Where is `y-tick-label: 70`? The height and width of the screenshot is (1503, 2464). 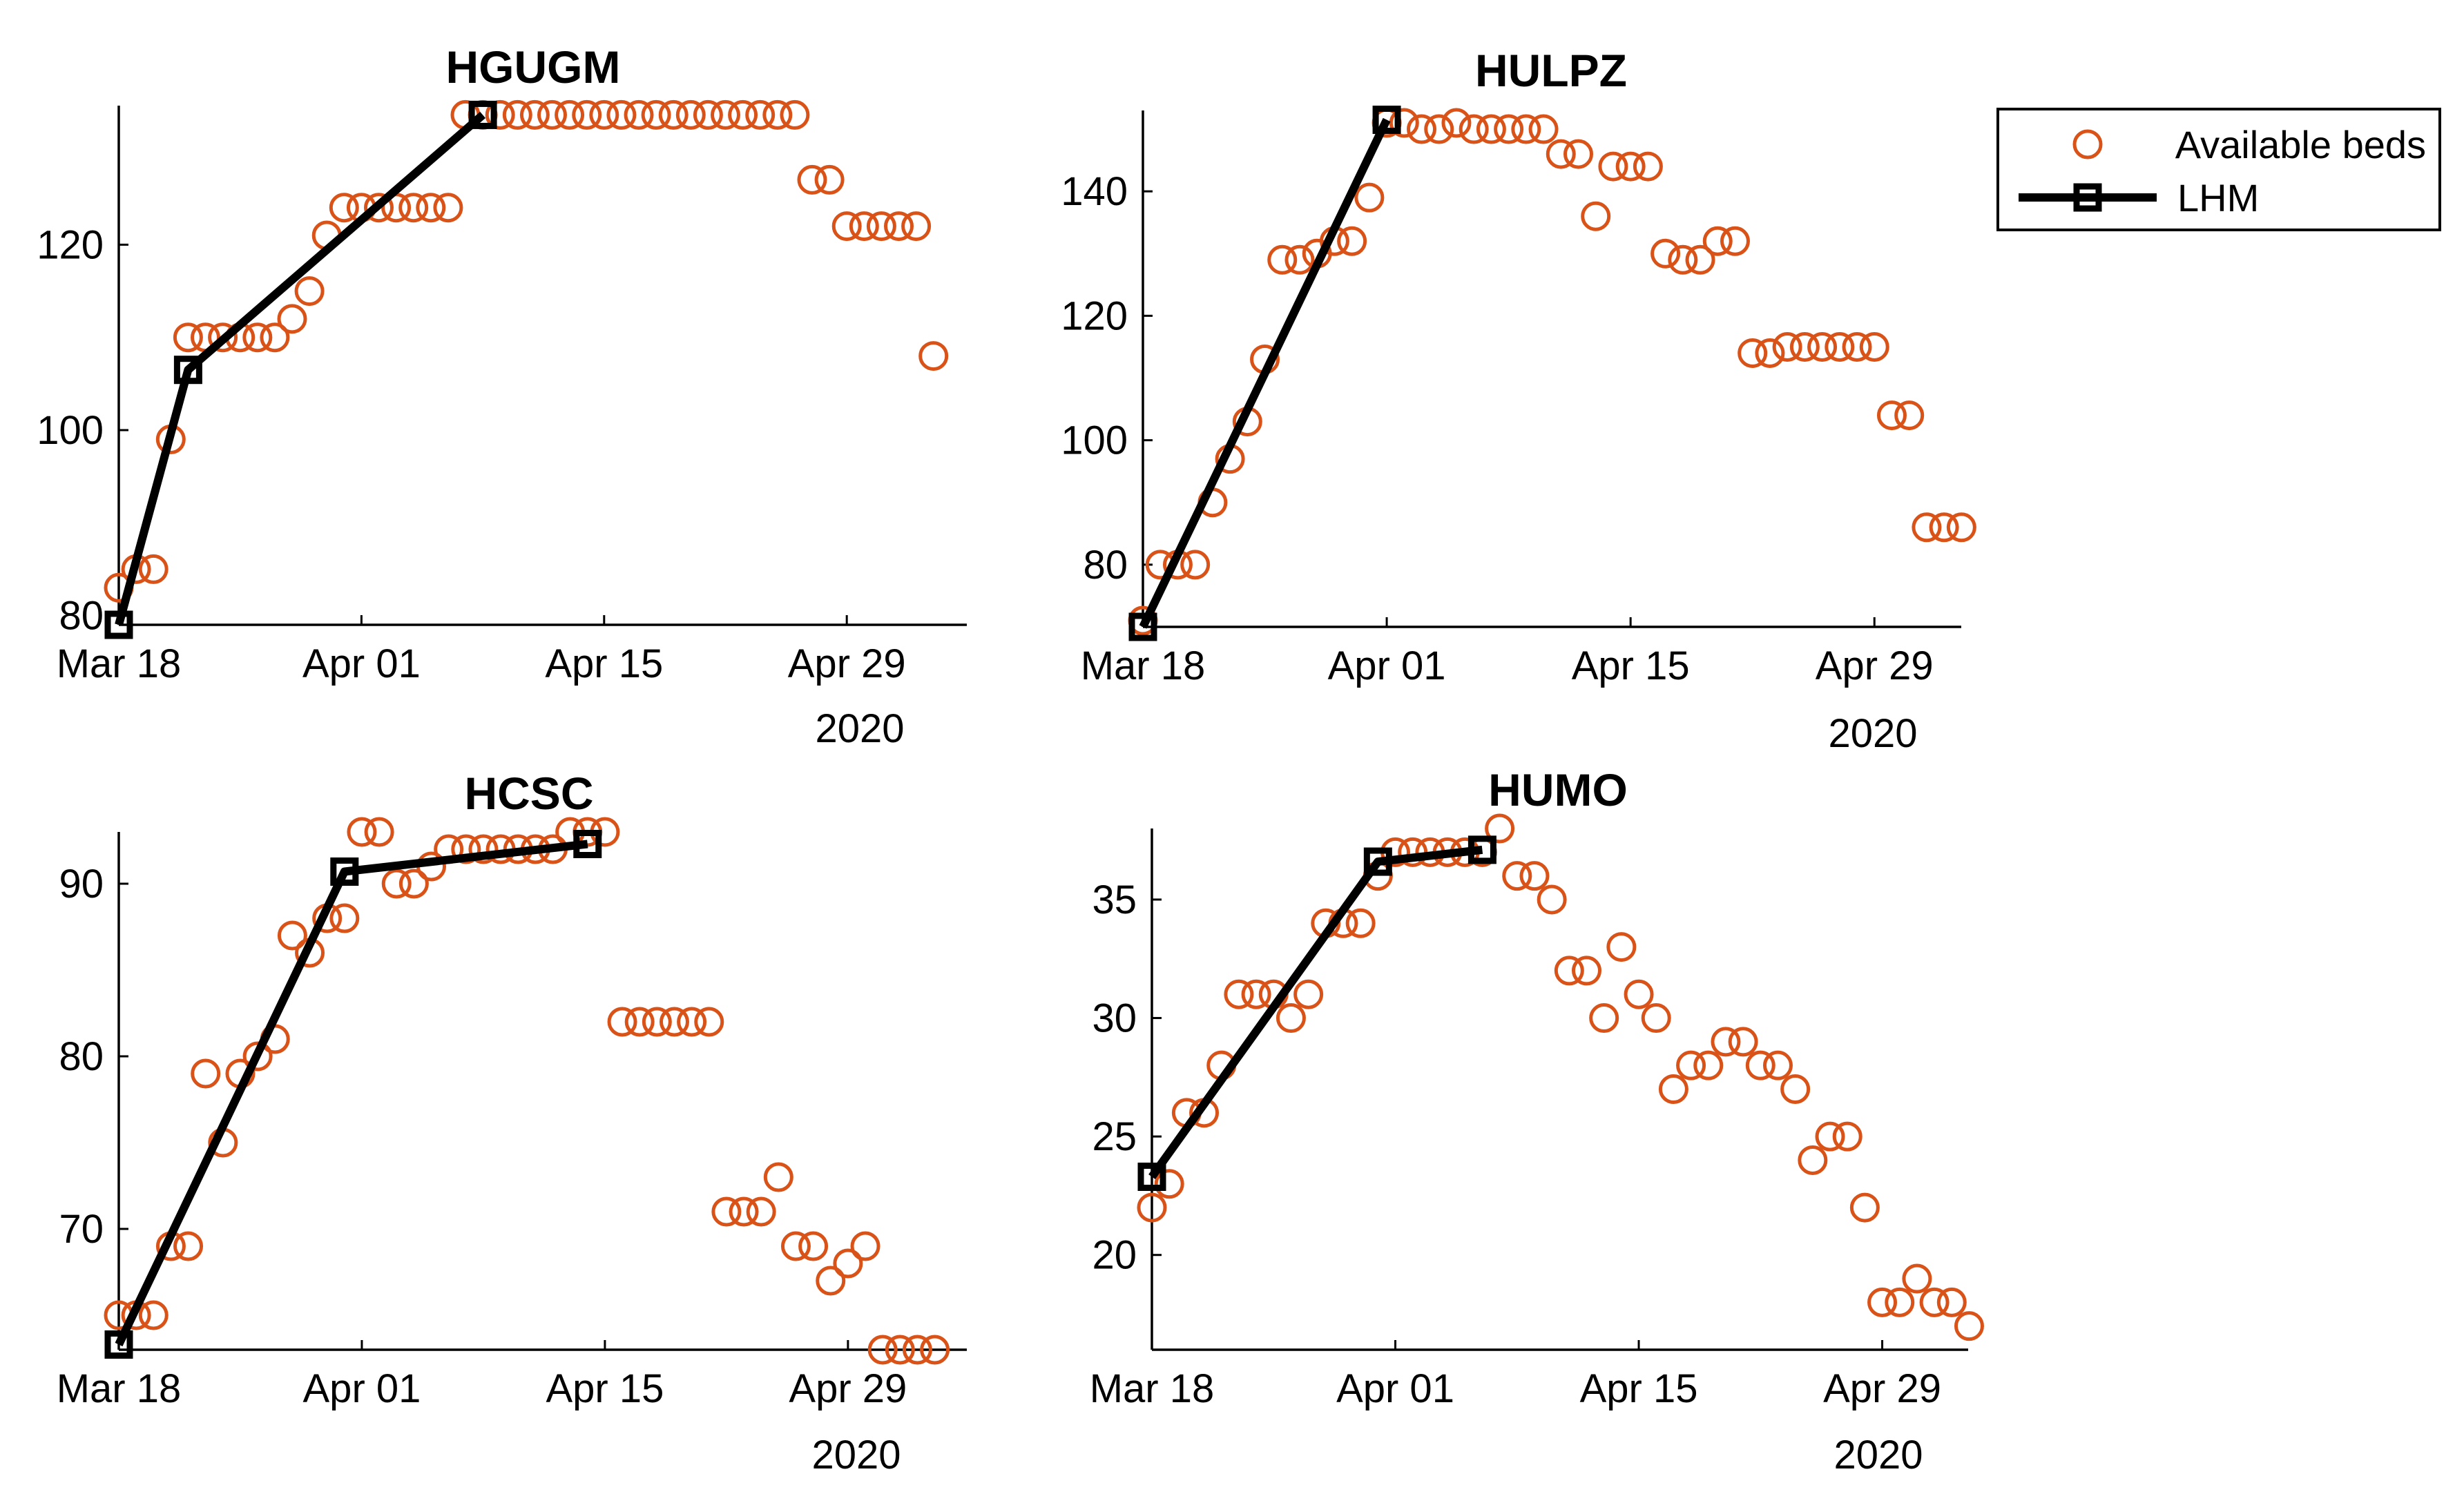
y-tick-label: 70 is located at coordinates (81, 1229).